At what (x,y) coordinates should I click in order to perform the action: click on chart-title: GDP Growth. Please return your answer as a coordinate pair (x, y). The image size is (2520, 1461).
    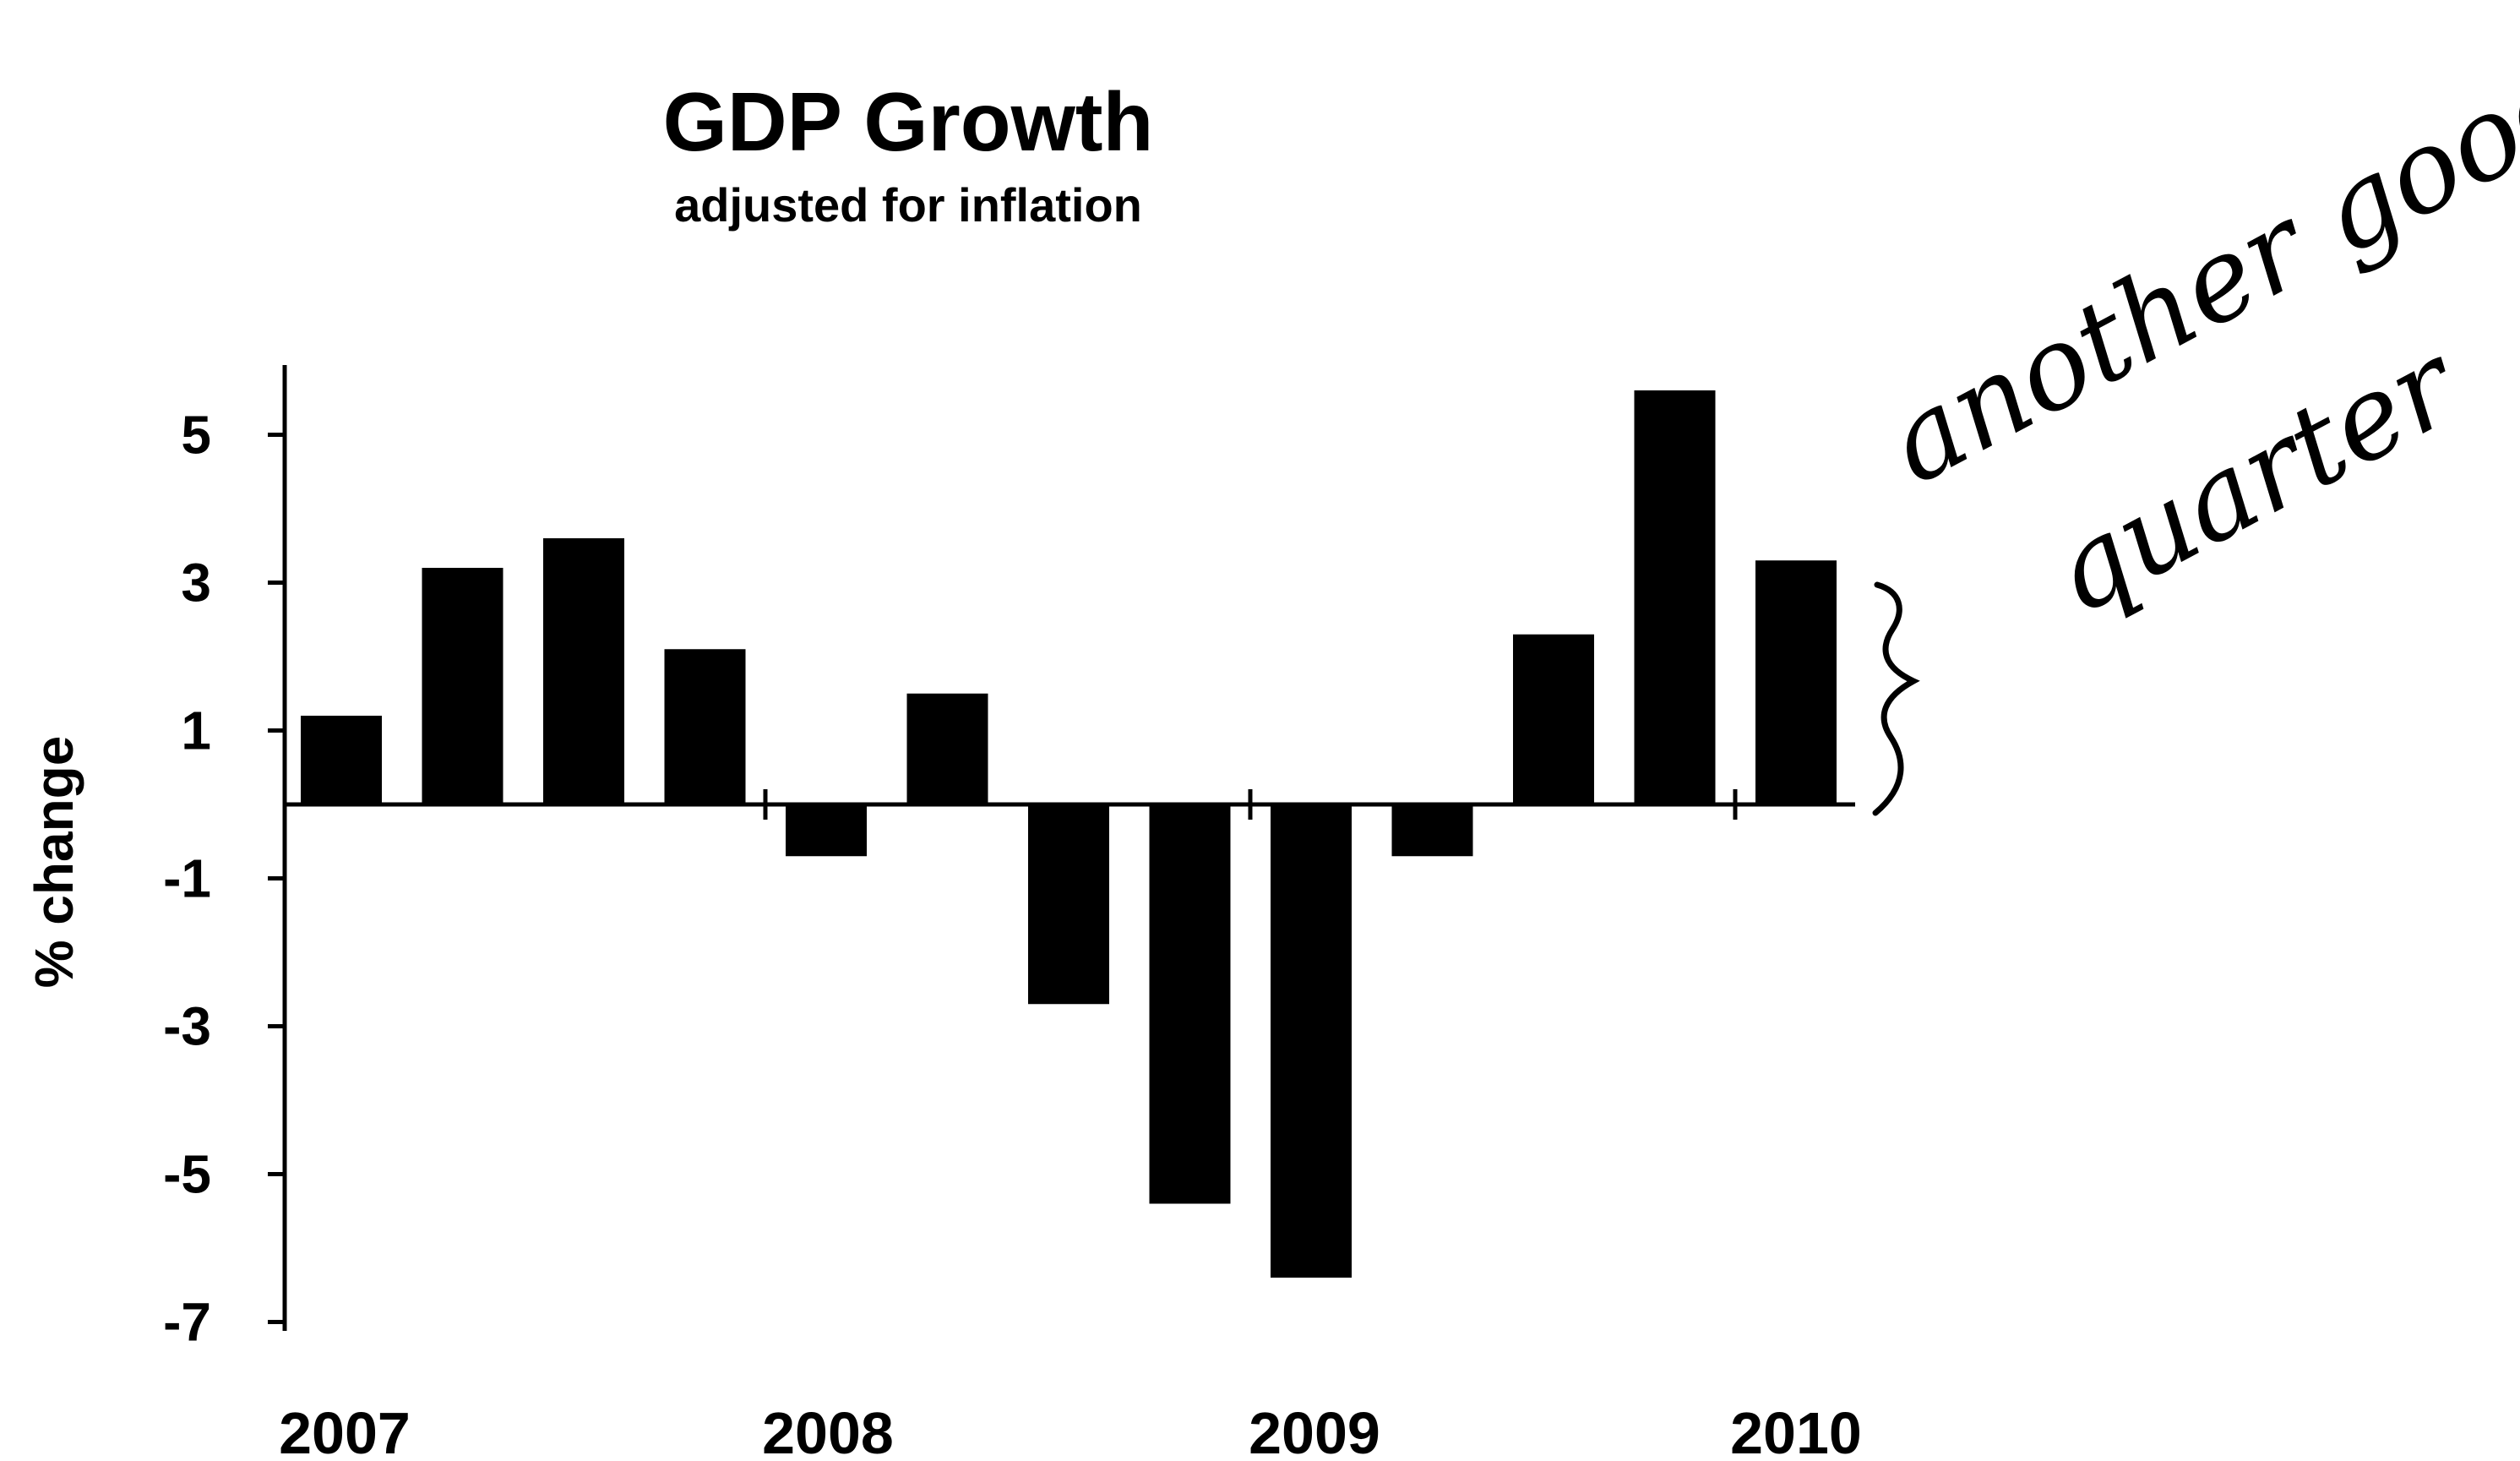
    Looking at the image, I should click on (908, 121).